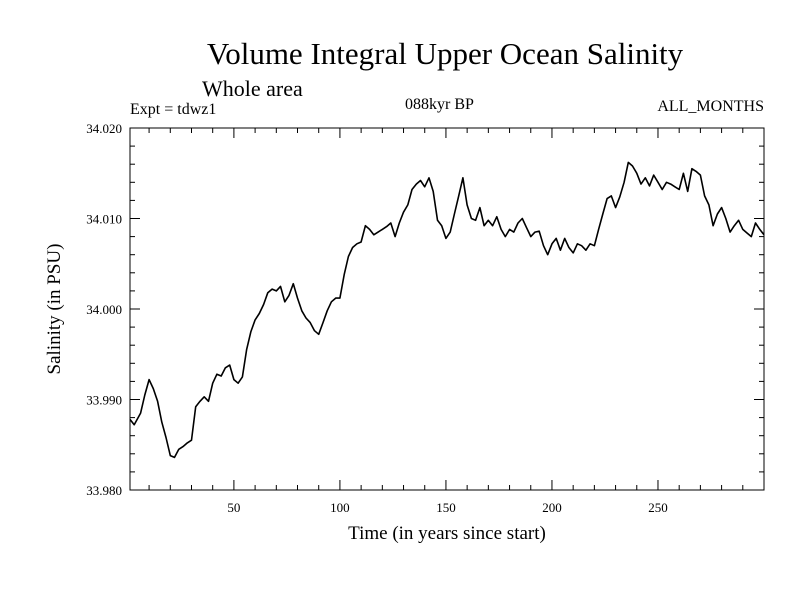  Describe the element at coordinates (173, 109) in the screenshot. I see `experiment-label: Expt = tdwz1` at that location.